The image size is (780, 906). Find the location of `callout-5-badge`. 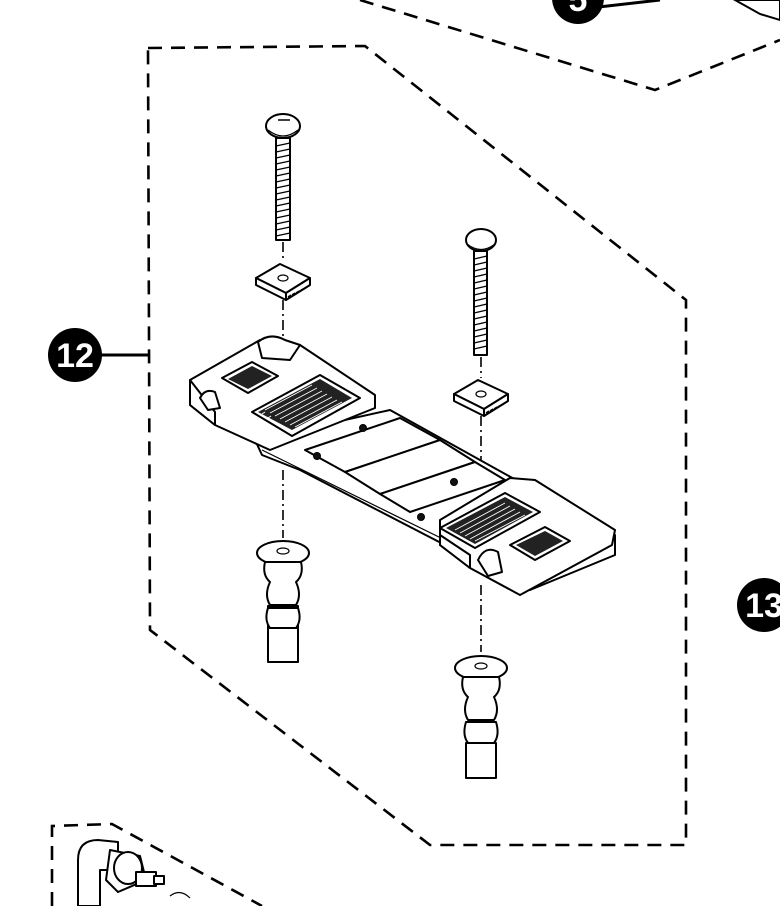

callout-5-badge is located at coordinates (578, 12).